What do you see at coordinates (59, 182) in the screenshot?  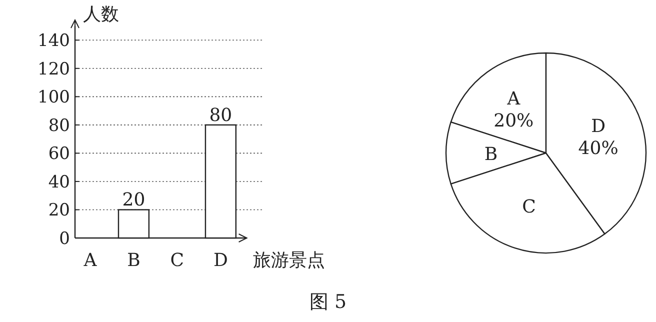 I see `y-tick-label: 40` at bounding box center [59, 182].